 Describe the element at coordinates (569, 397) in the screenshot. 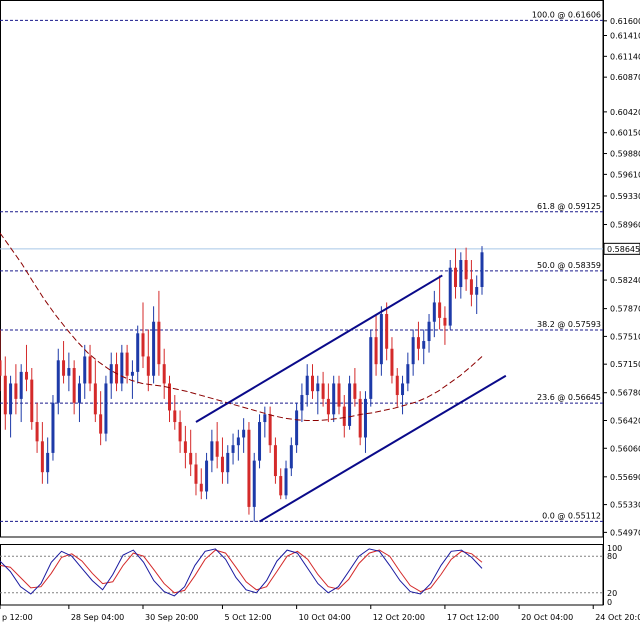

I see `fib-level-label: 23.6 @ 0.56645` at that location.